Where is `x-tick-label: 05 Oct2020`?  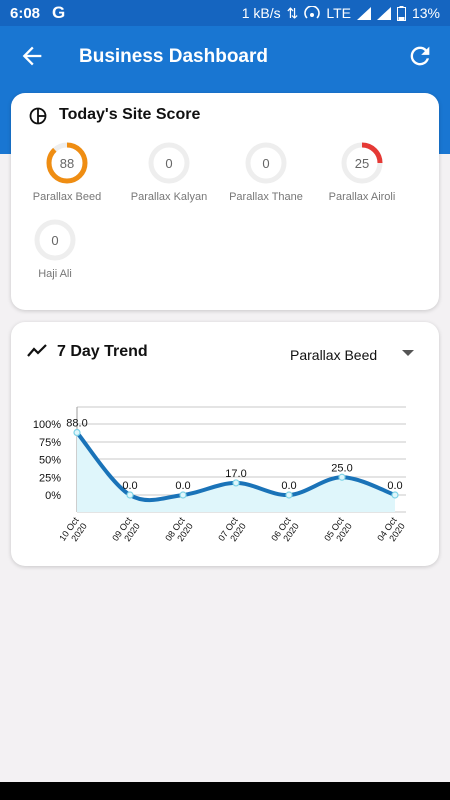 x-tick-label: 05 Oct2020 is located at coordinates (338, 532).